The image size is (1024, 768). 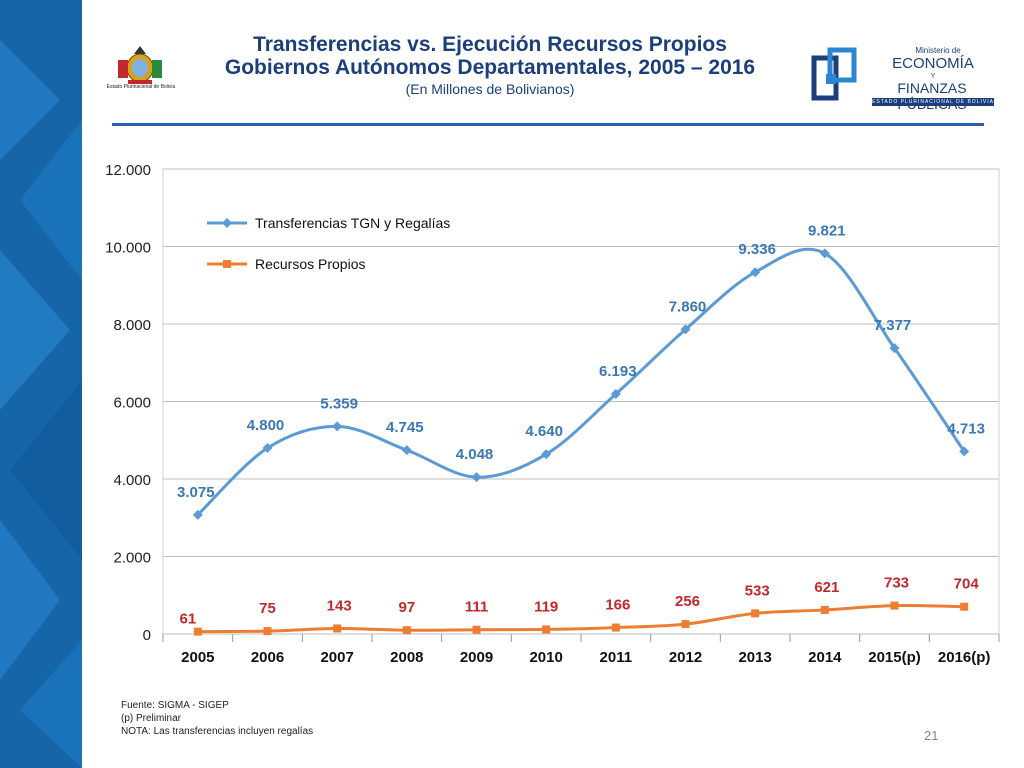 What do you see at coordinates (894, 657) in the screenshot?
I see `x-tick-label: 2015(p)` at bounding box center [894, 657].